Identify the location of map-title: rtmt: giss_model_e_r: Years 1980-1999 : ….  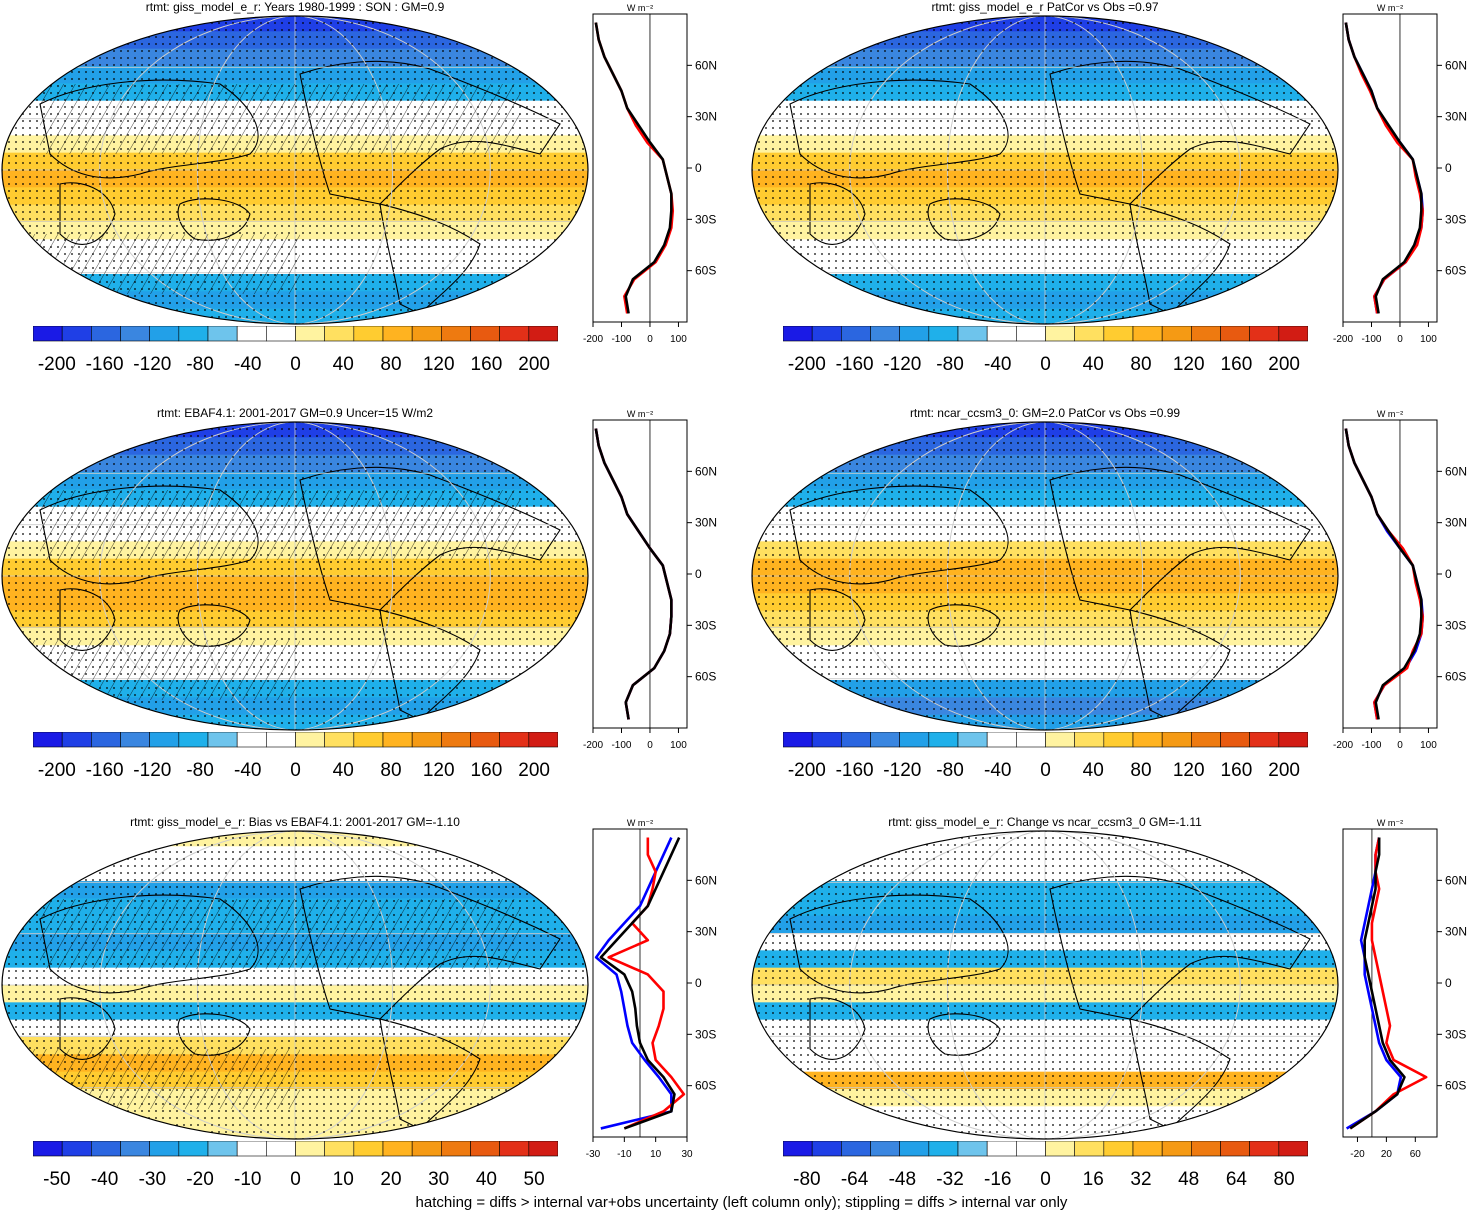
(295, 7).